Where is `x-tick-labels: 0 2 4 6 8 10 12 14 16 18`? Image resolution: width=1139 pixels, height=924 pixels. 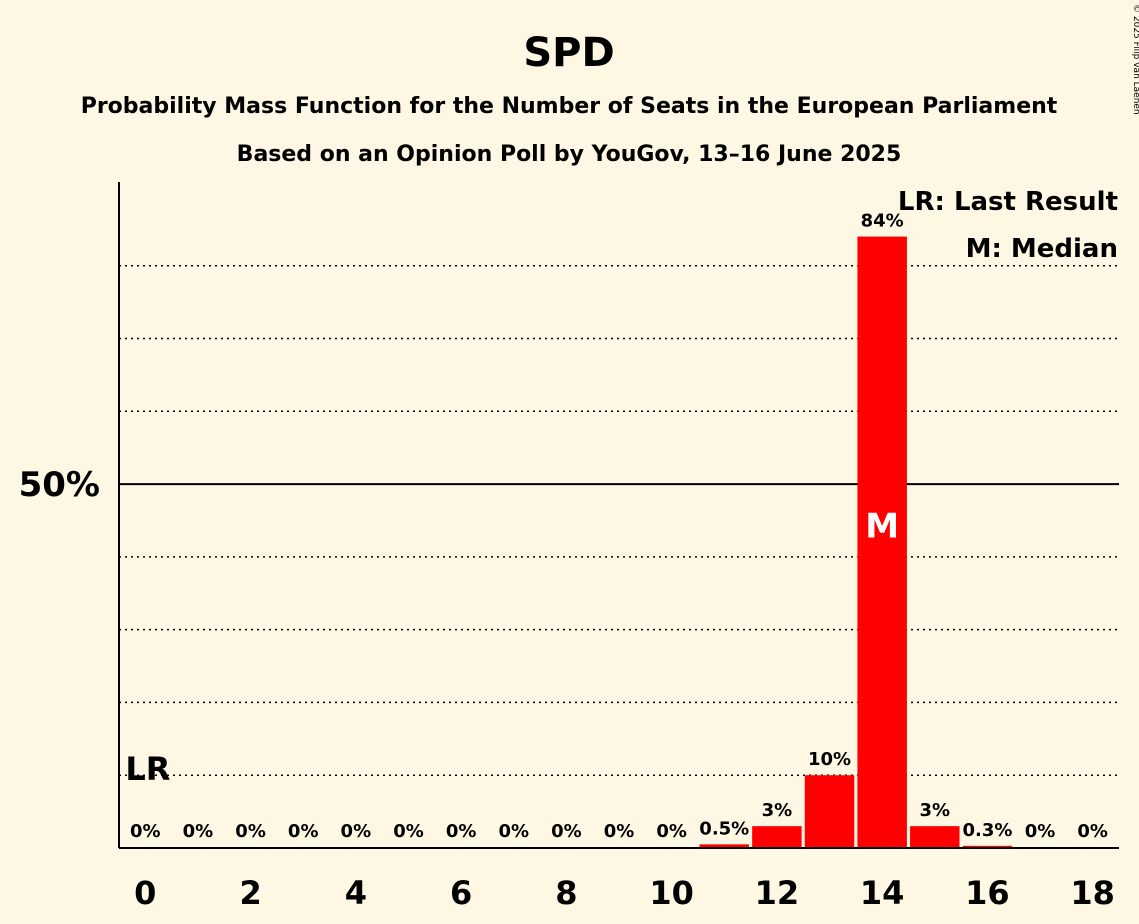
x-tick-labels: 0 2 4 6 8 10 12 14 16 18 is located at coordinates (624, 893).